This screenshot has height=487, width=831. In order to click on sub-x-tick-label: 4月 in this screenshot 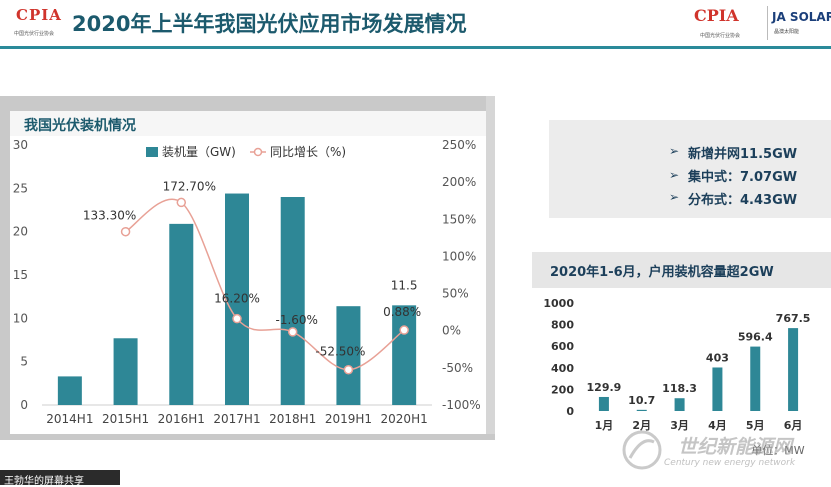, I will do `click(717, 425)`.